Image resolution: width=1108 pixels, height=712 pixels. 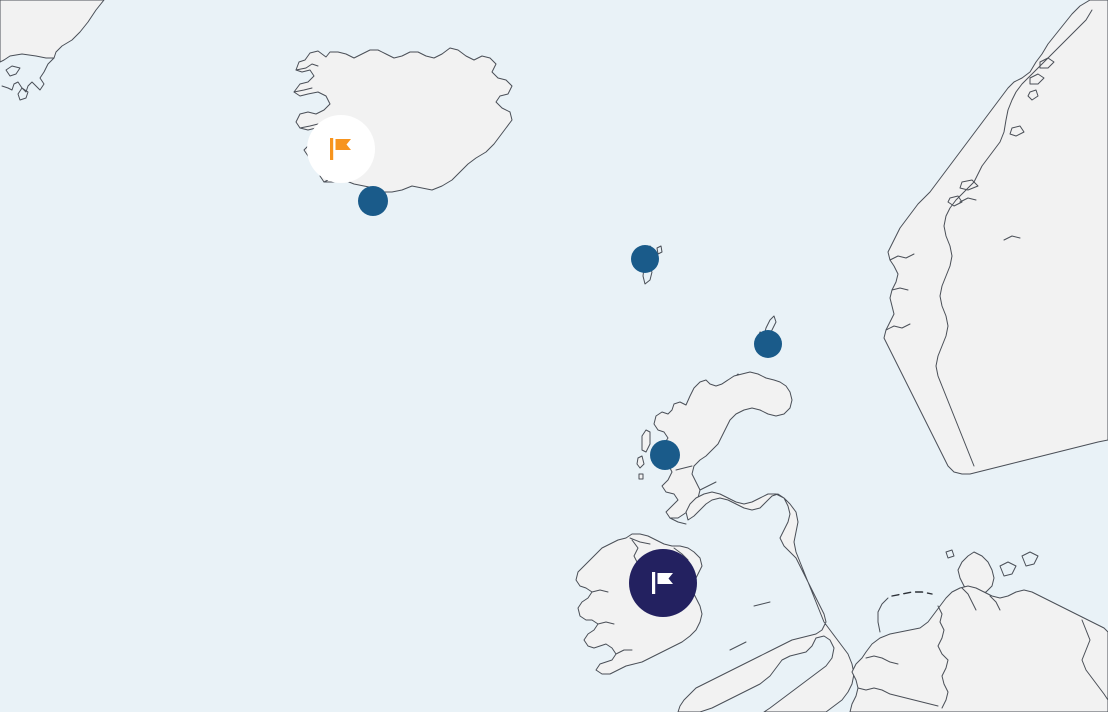 I want to click on germany-east-border, so click(x=1094, y=660).